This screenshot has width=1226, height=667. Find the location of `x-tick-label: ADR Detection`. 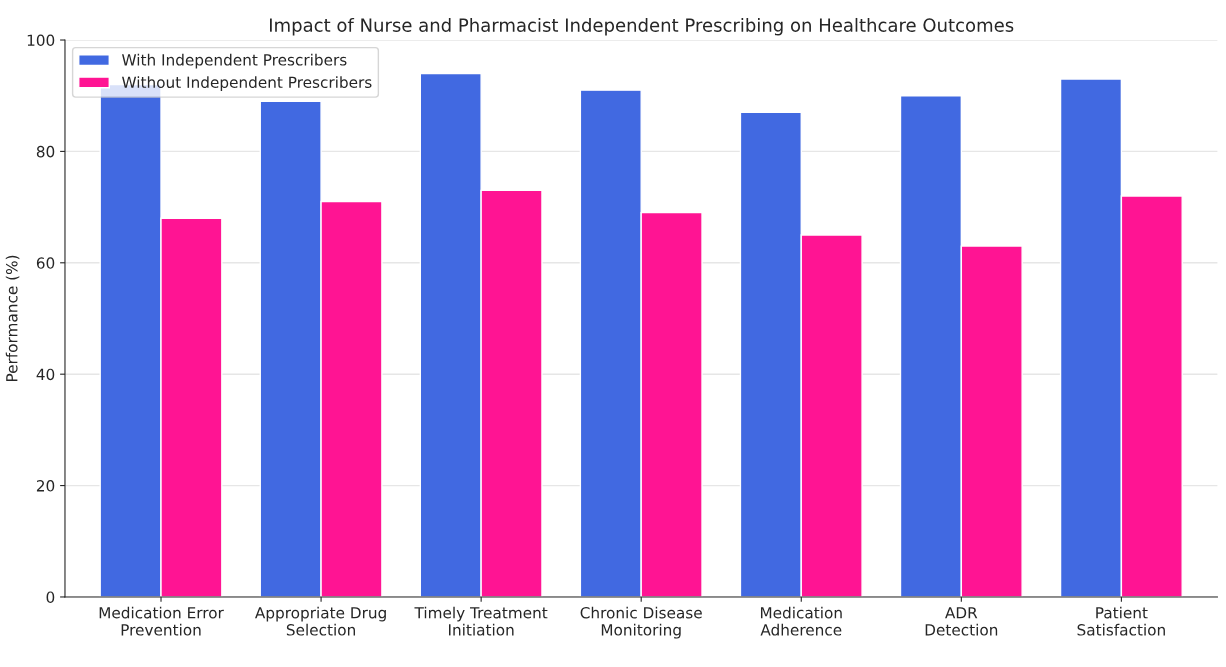

x-tick-label: ADR Detection is located at coordinates (961, 621).